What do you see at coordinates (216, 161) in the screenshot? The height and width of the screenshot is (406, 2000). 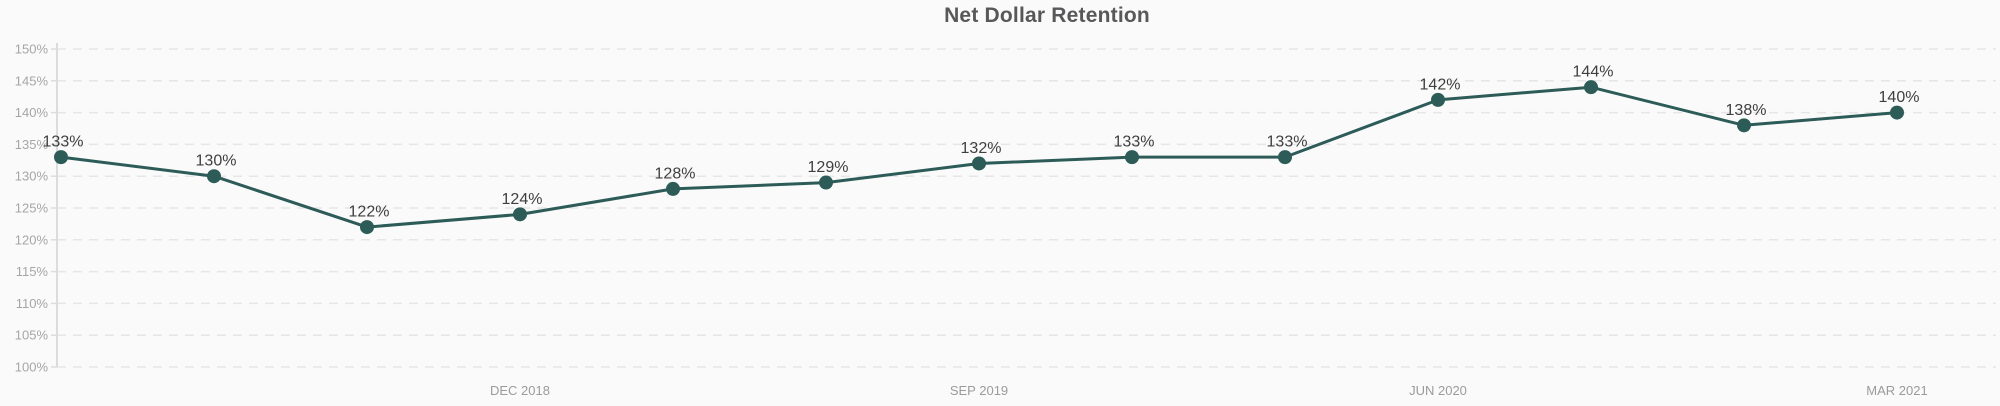 I see `data-point-label: 130%` at bounding box center [216, 161].